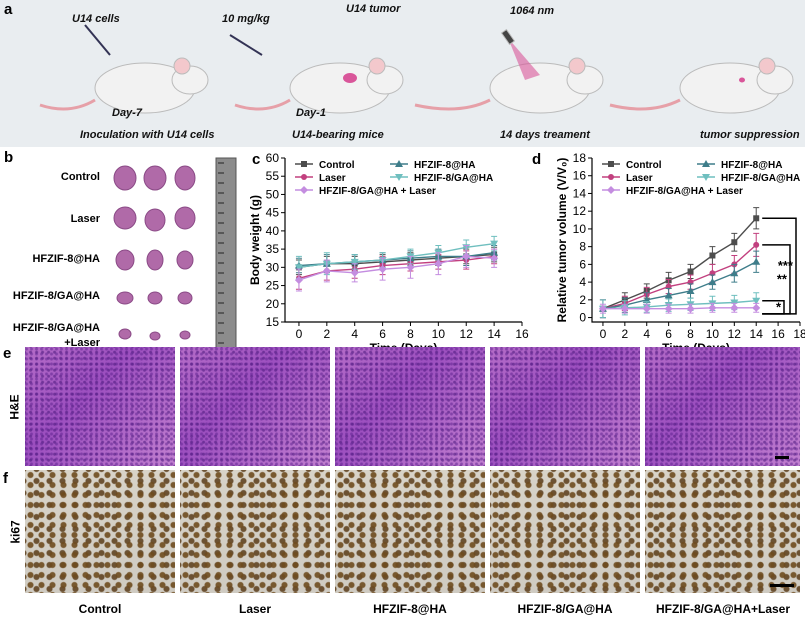 Image resolution: width=805 pixels, height=623 pixels. Describe the element at coordinates (580, 211) in the screenshot. I see `y-tick-label: 12` at that location.